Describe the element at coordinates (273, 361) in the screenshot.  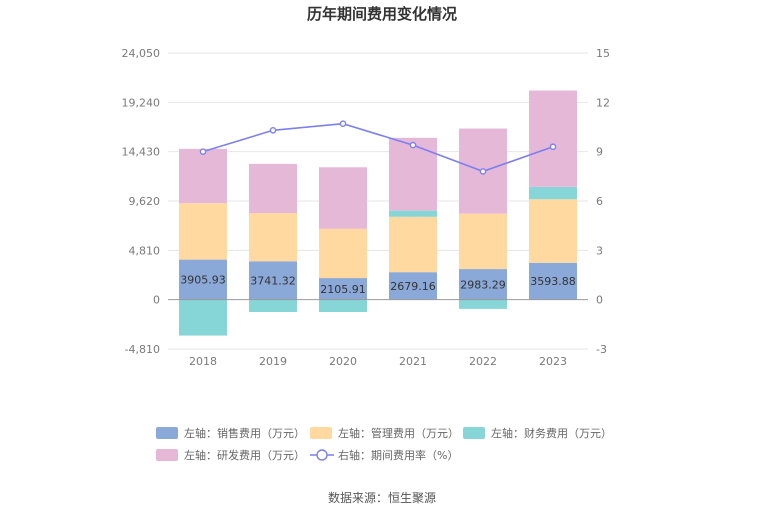
I see `x-axis-tick-label: 2019` at that location.